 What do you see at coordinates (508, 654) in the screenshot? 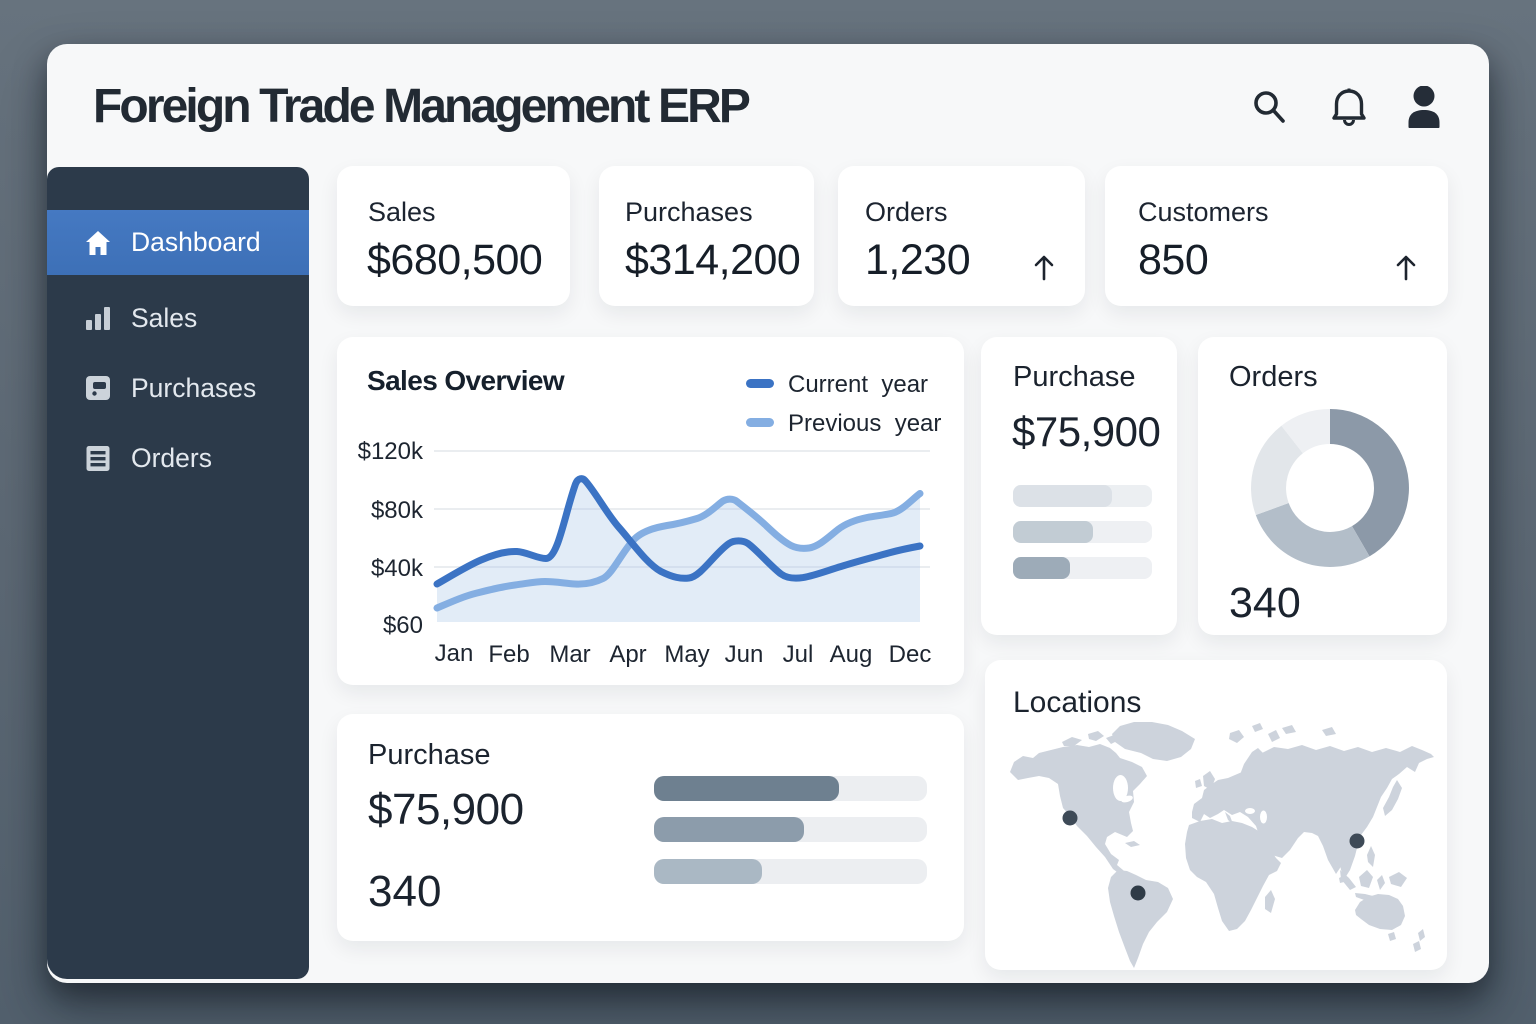
I see `svg-text: Feb` at bounding box center [508, 654].